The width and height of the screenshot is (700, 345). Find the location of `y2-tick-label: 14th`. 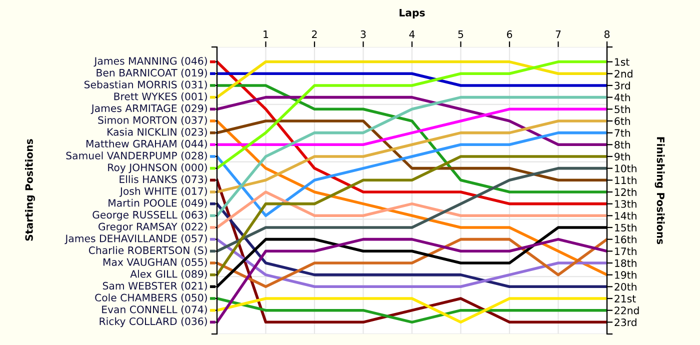

y2-tick-label: 14th is located at coordinates (625, 216).